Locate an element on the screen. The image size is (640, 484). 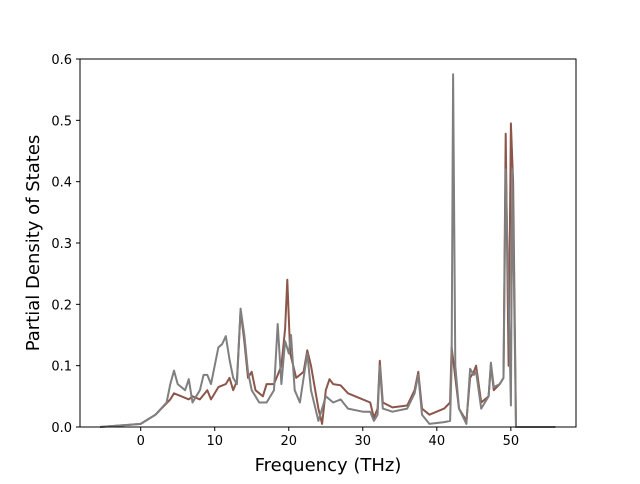
x-tick-label: 30 is located at coordinates (363, 441).